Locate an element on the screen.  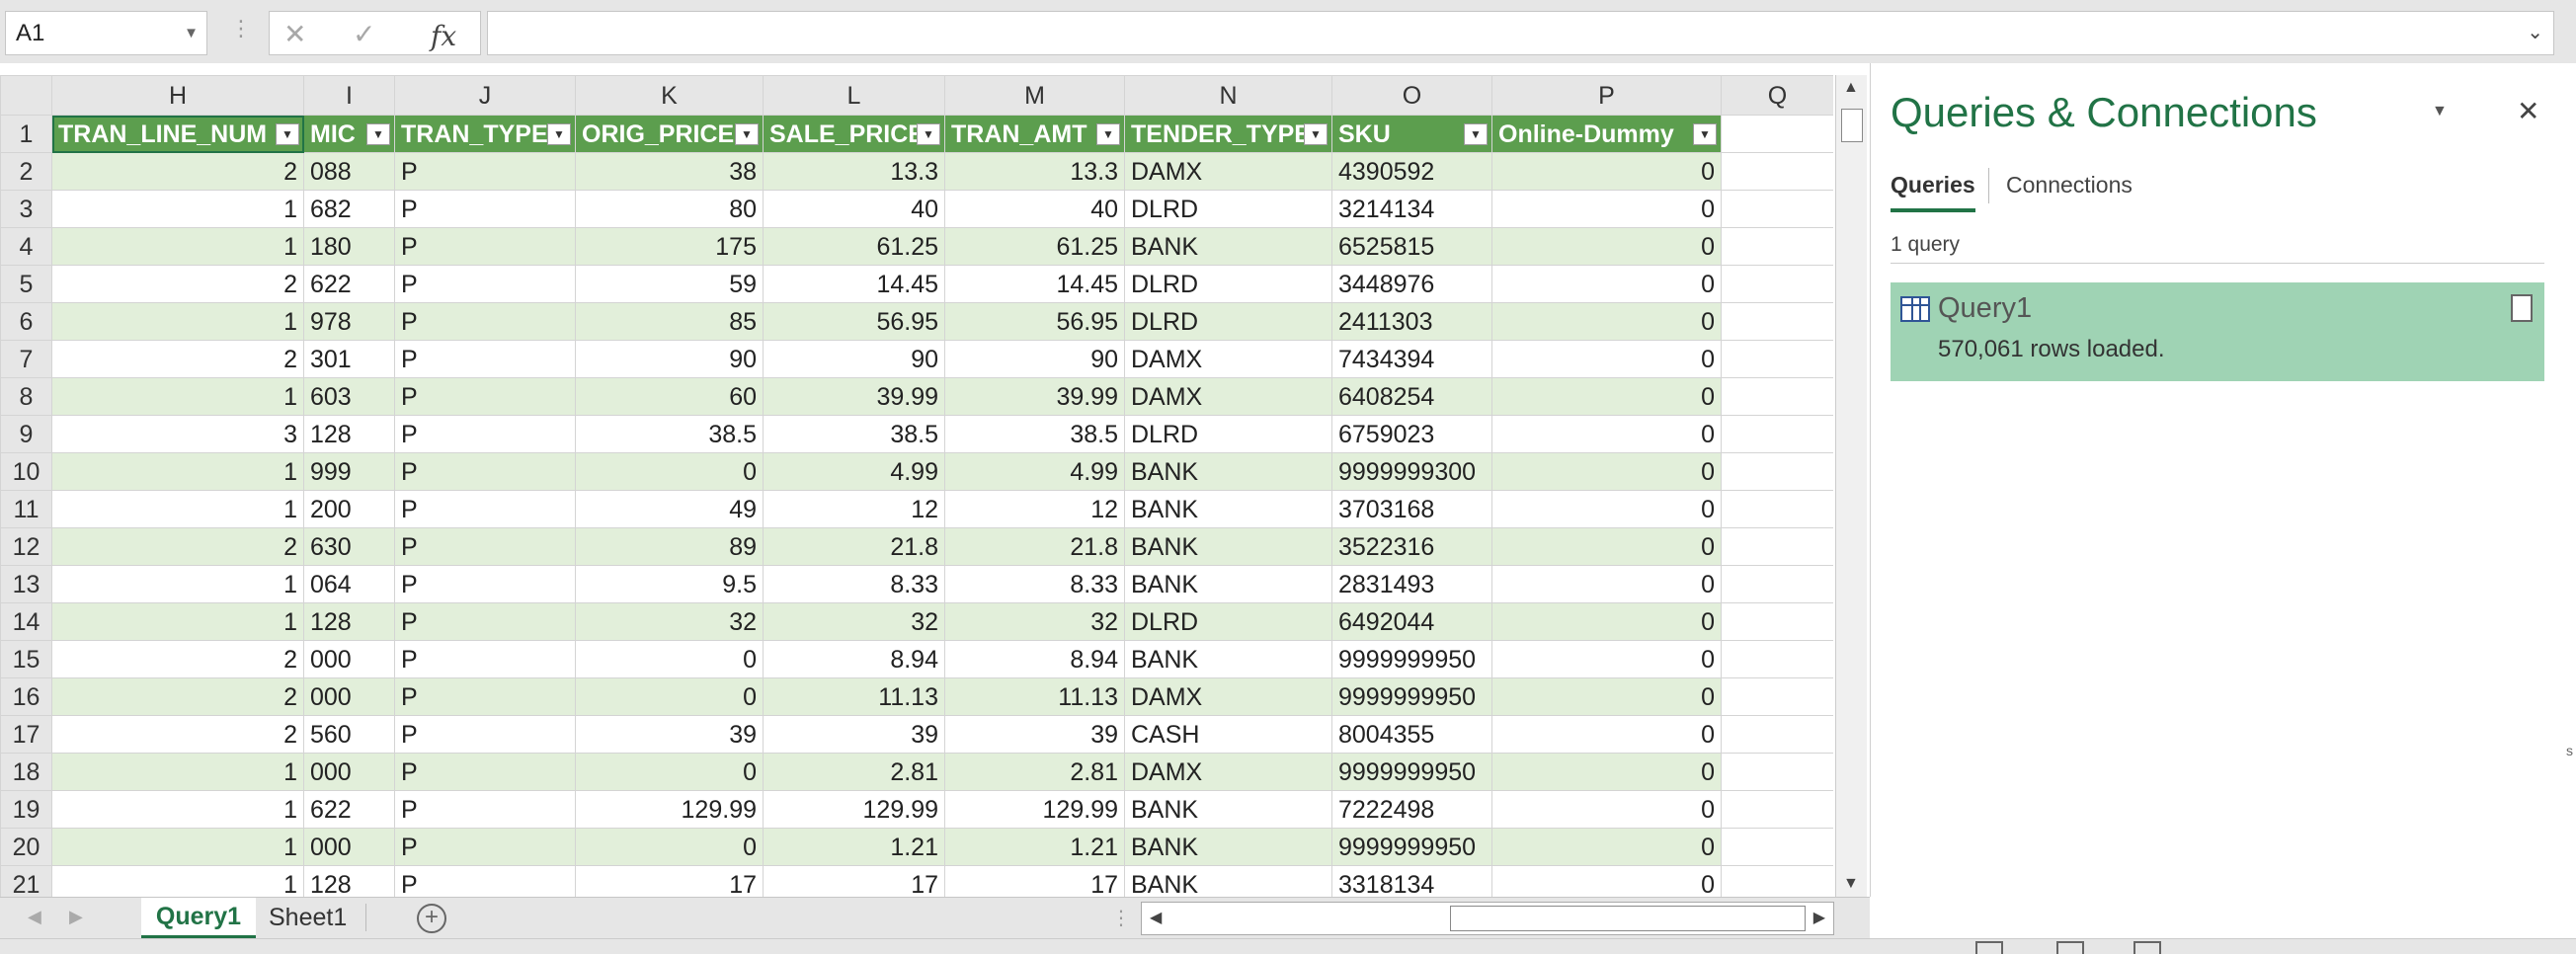
row-header: 13 is located at coordinates (26, 584).